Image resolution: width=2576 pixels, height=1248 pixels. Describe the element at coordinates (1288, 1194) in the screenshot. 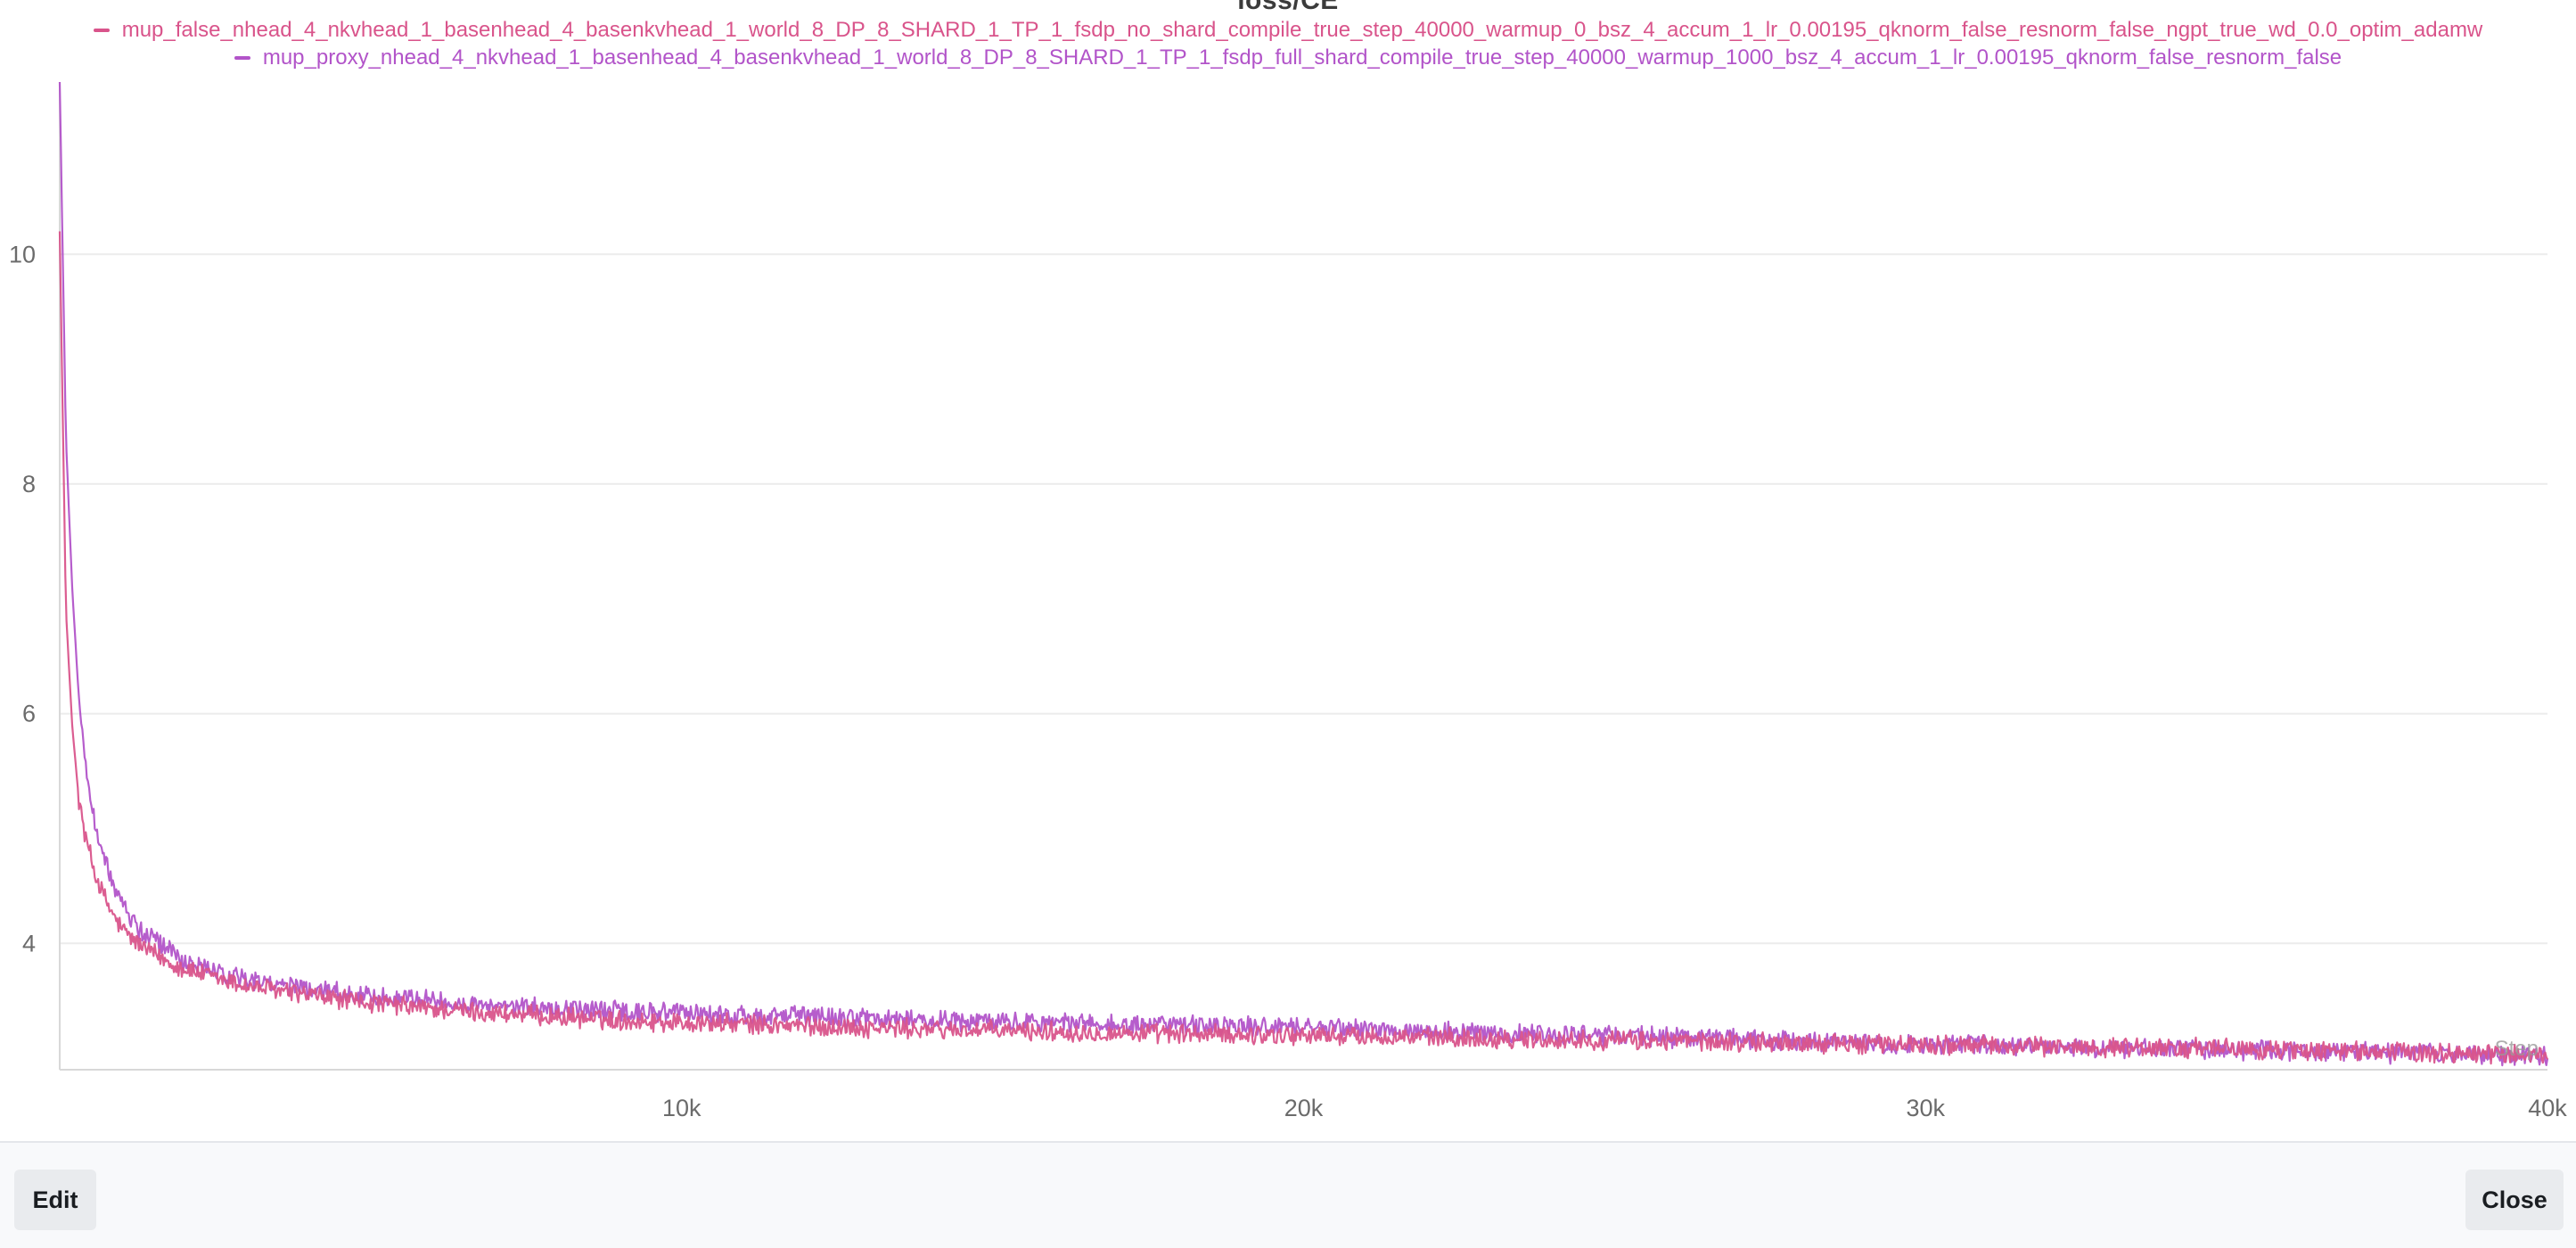

I see `panel-footer: Edit Close` at that location.